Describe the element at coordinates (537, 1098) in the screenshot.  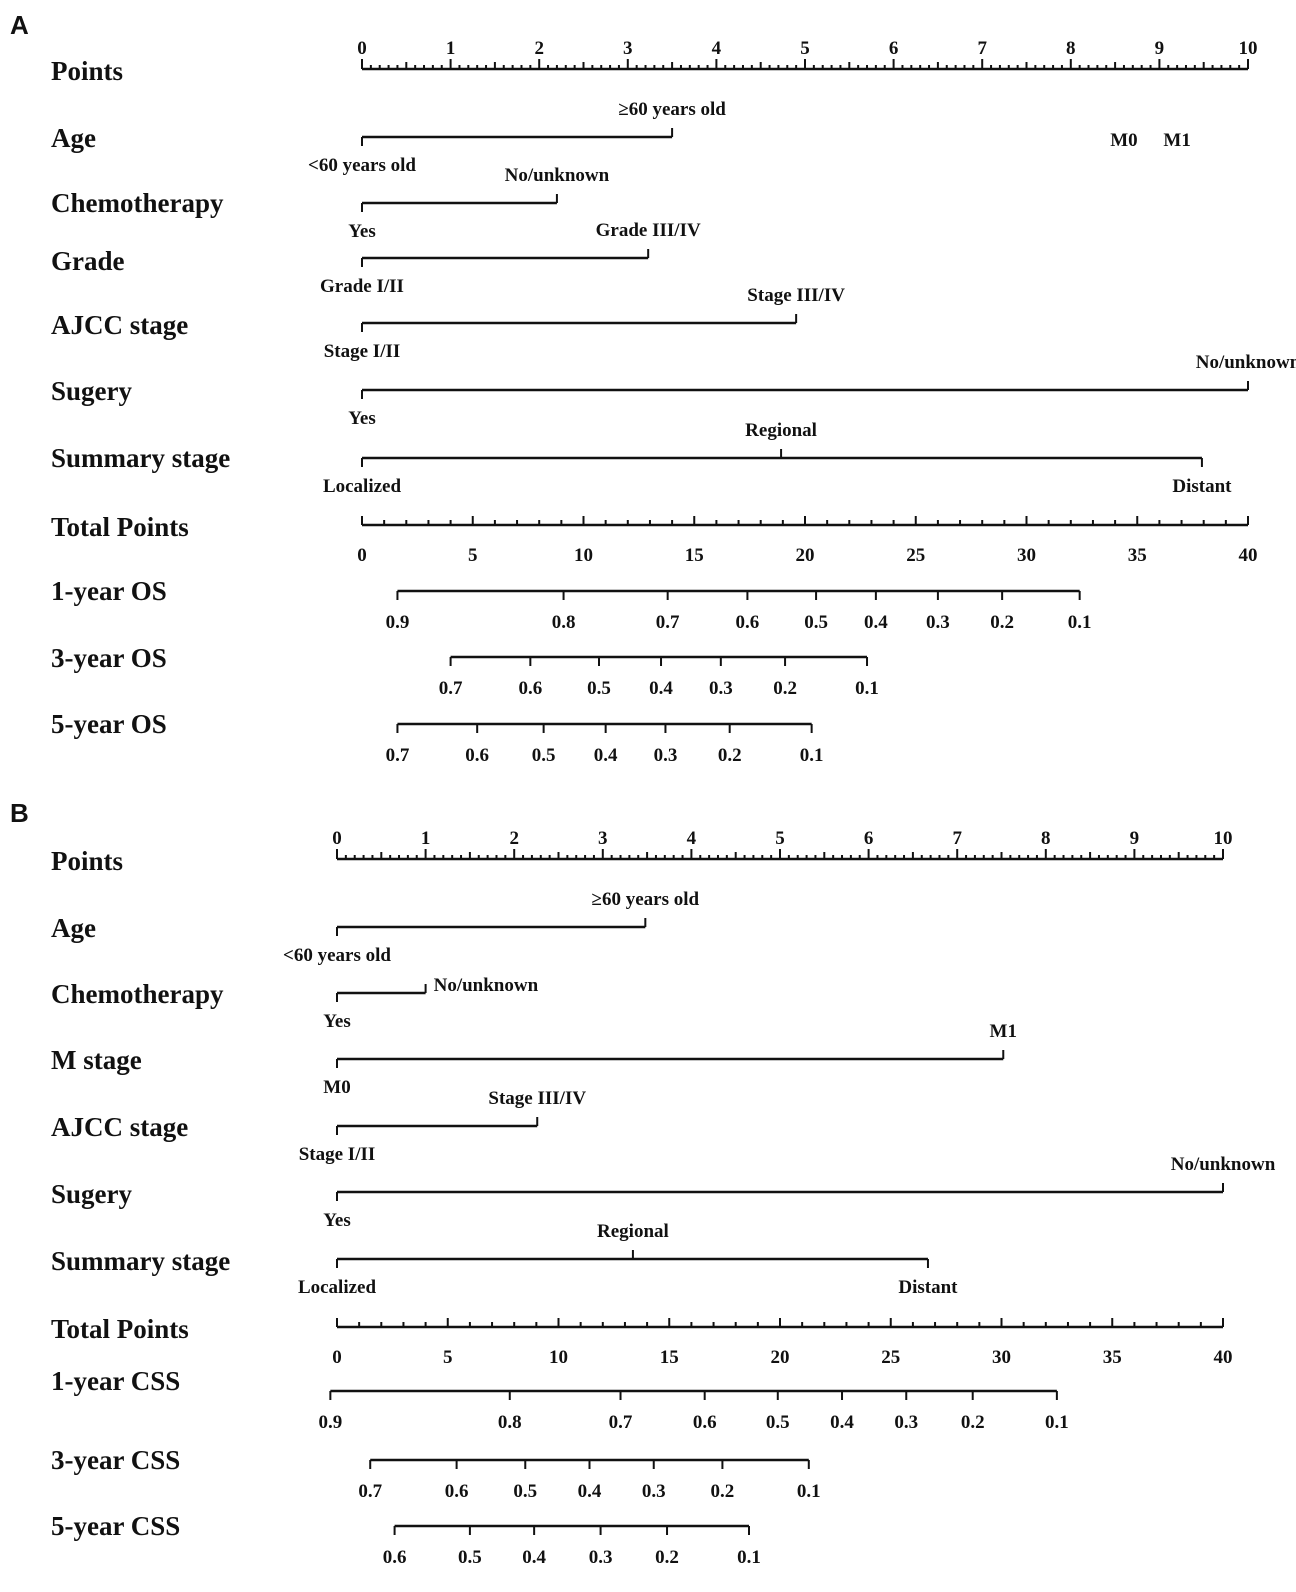
I see `panel-b-ajcc-stage-level-label: Stage III/IV` at that location.